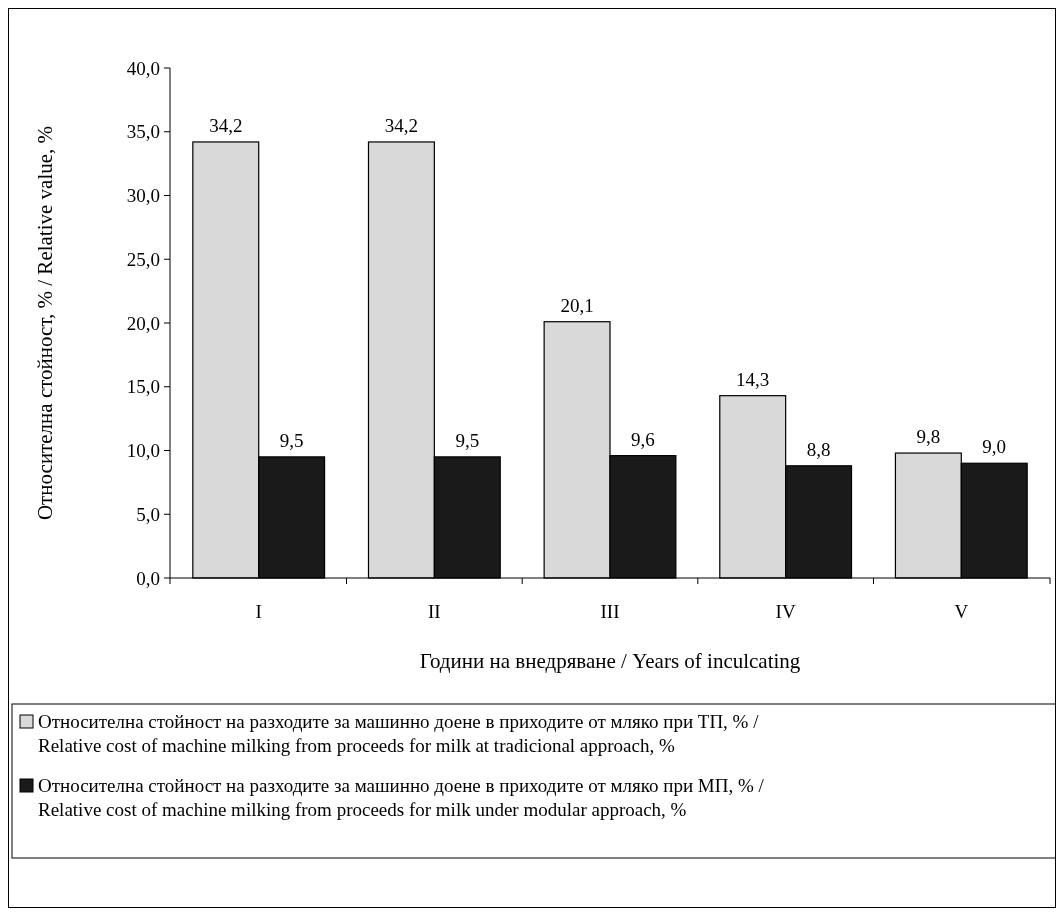 The width and height of the screenshot is (1064, 915). What do you see at coordinates (577, 305) in the screenshot?
I see `data-label: 20,1` at bounding box center [577, 305].